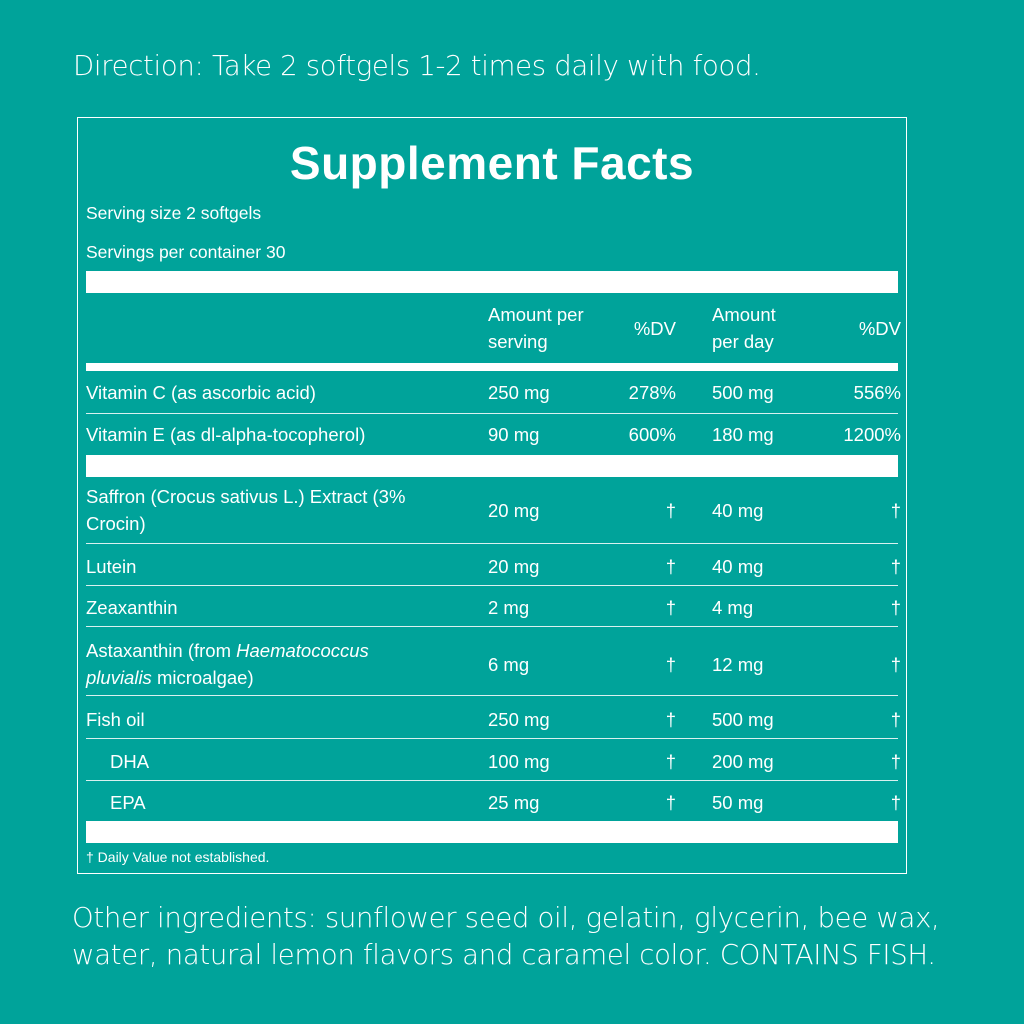 This screenshot has width=1024, height=1024. Describe the element at coordinates (178, 857) in the screenshot. I see `footnote: † Daily Value not established.` at that location.